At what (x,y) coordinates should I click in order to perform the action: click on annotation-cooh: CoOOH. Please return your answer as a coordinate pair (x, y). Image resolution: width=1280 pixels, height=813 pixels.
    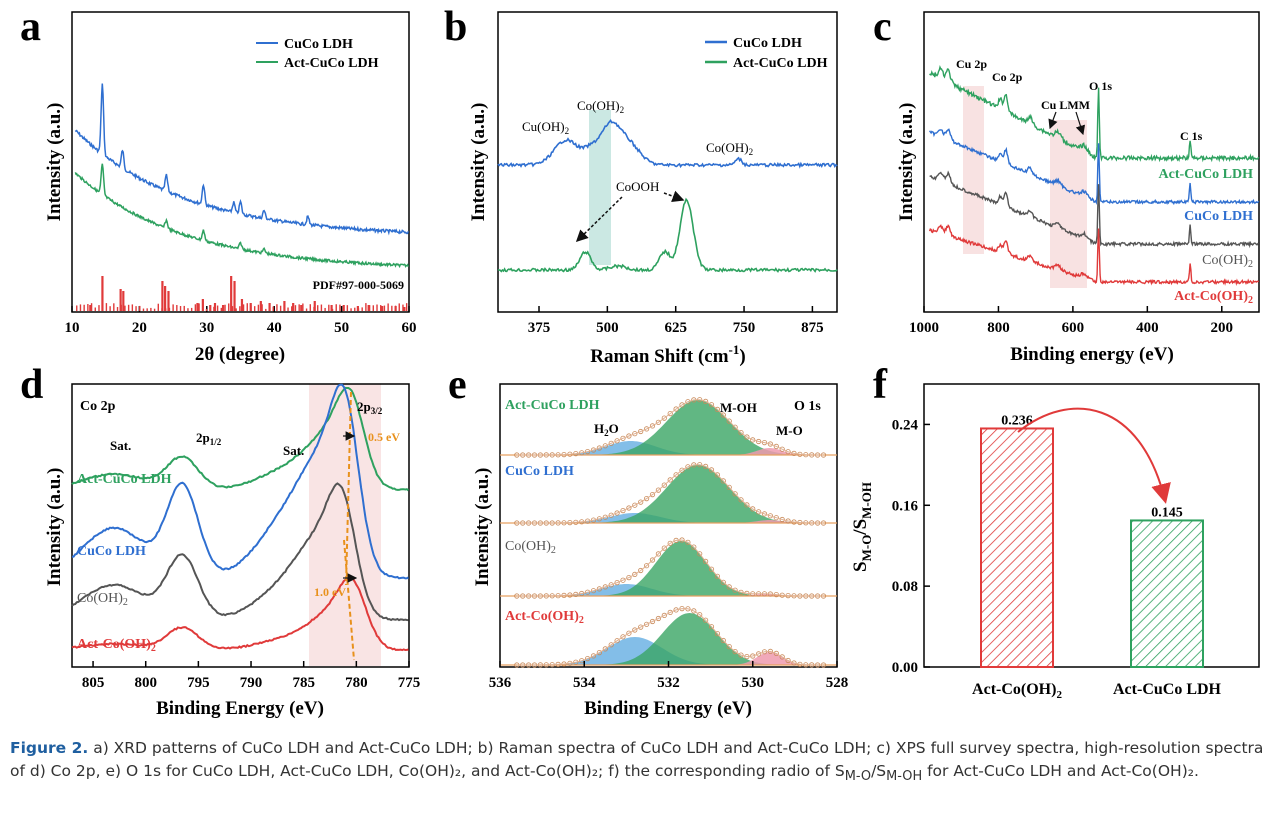
    Looking at the image, I should click on (637, 186).